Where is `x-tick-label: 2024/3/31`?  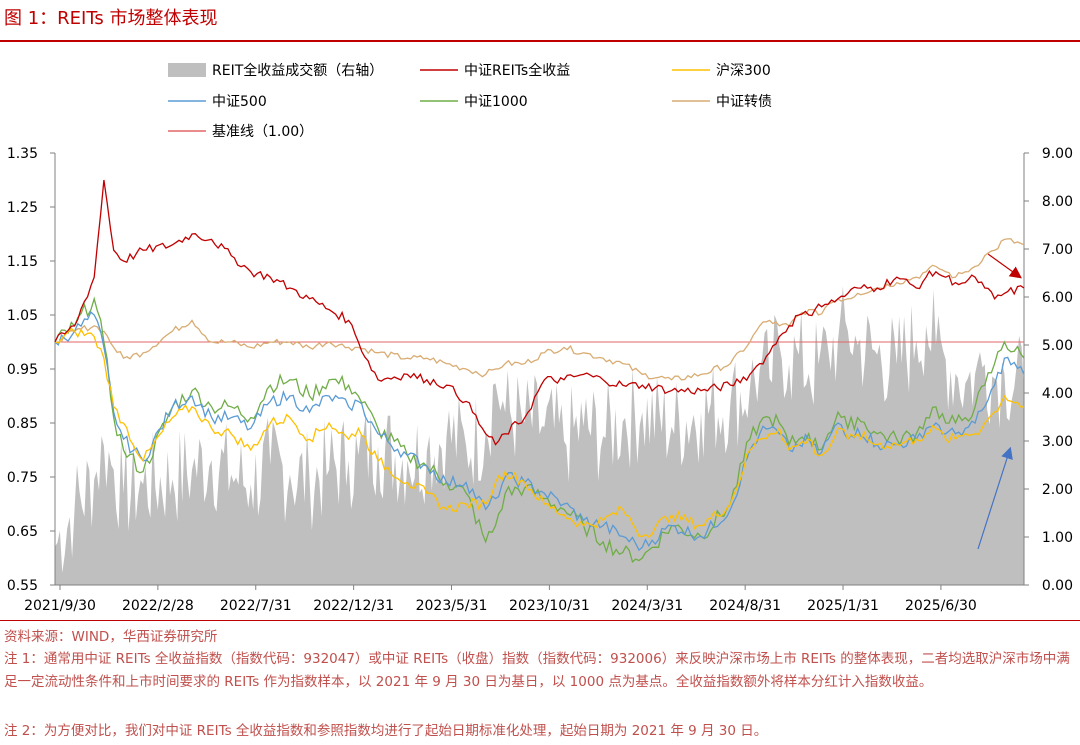
x-tick-label: 2024/3/31 is located at coordinates (647, 606).